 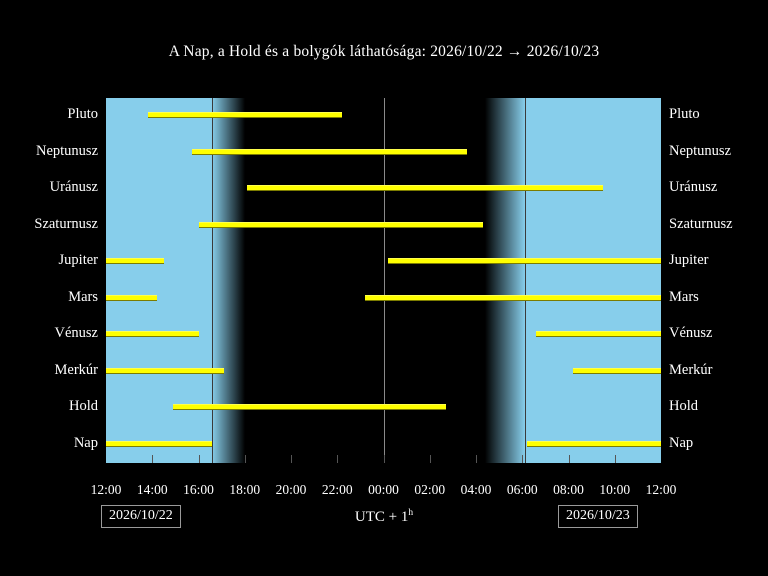 What do you see at coordinates (522, 489) in the screenshot?
I see `x-tick-label: 06:00` at bounding box center [522, 489].